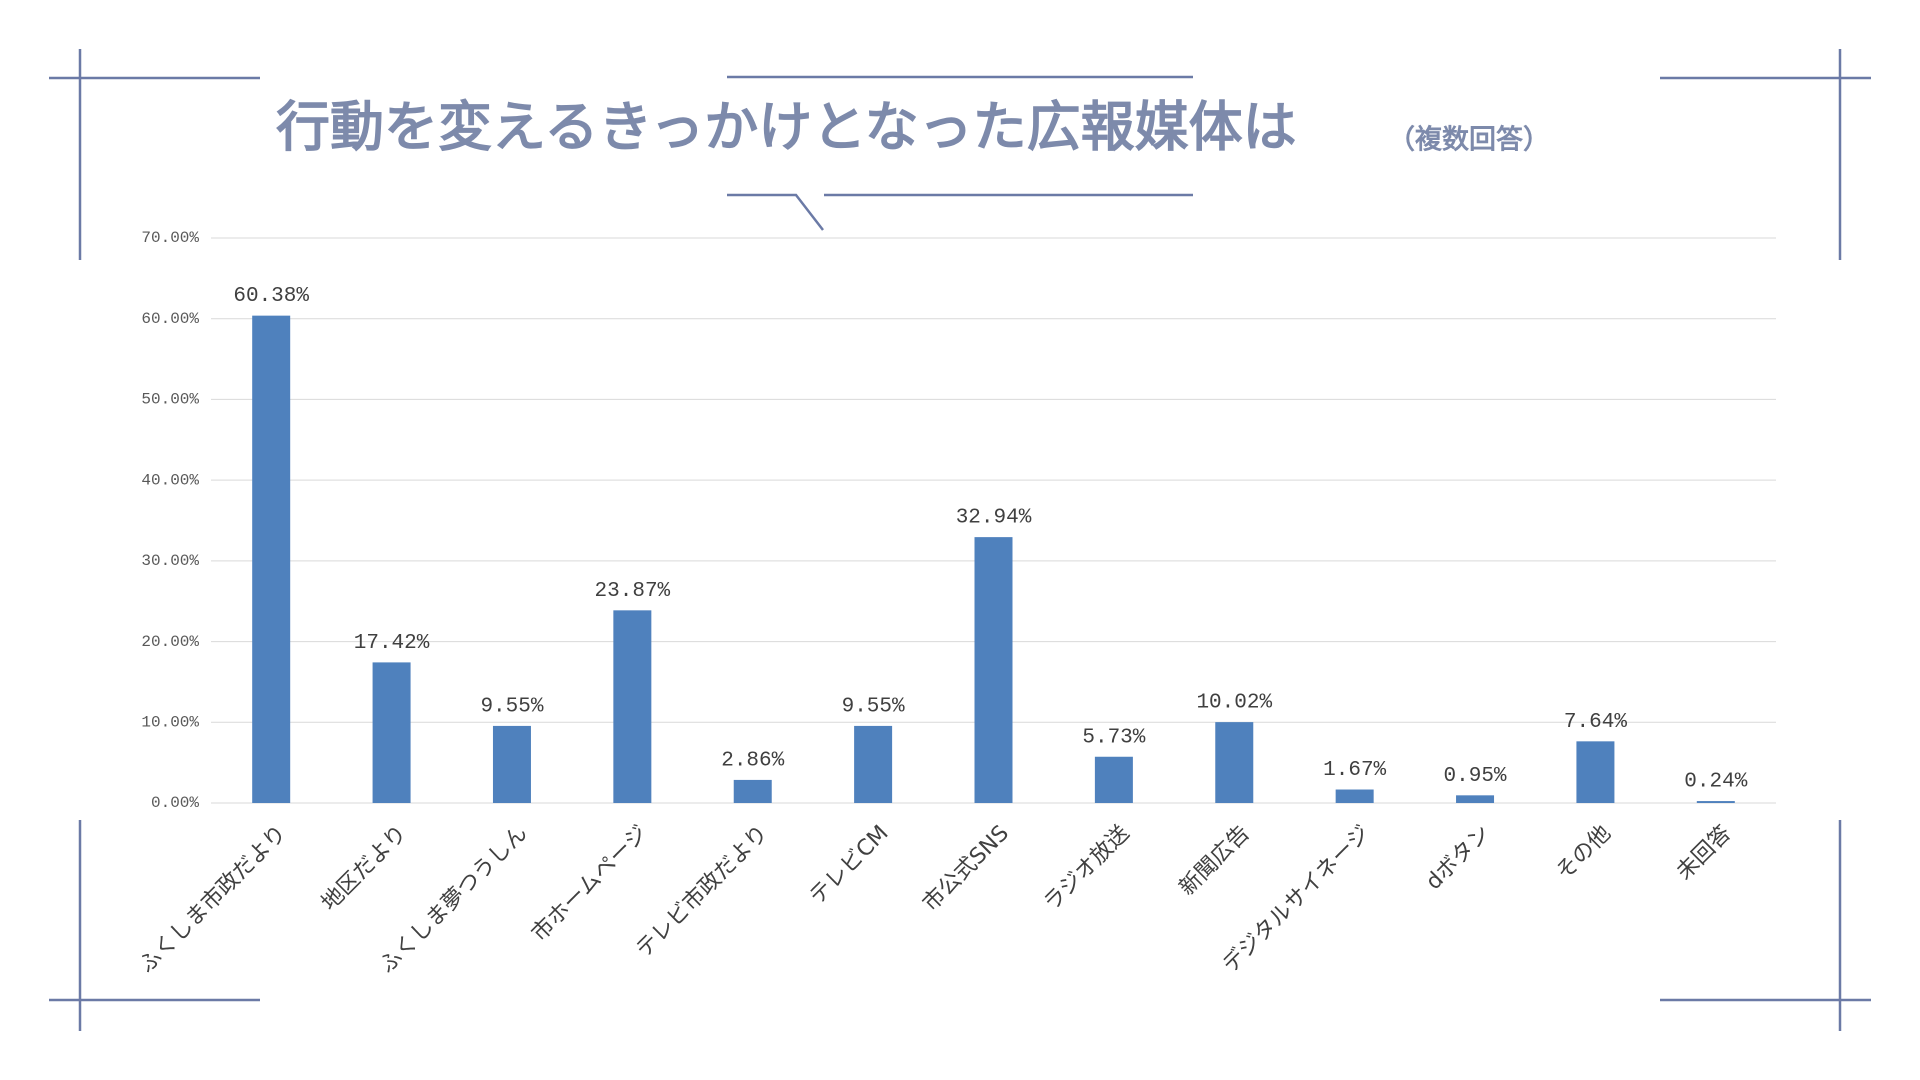 The width and height of the screenshot is (1920, 1080). I want to click on value-label: 32.94%, so click(994, 518).